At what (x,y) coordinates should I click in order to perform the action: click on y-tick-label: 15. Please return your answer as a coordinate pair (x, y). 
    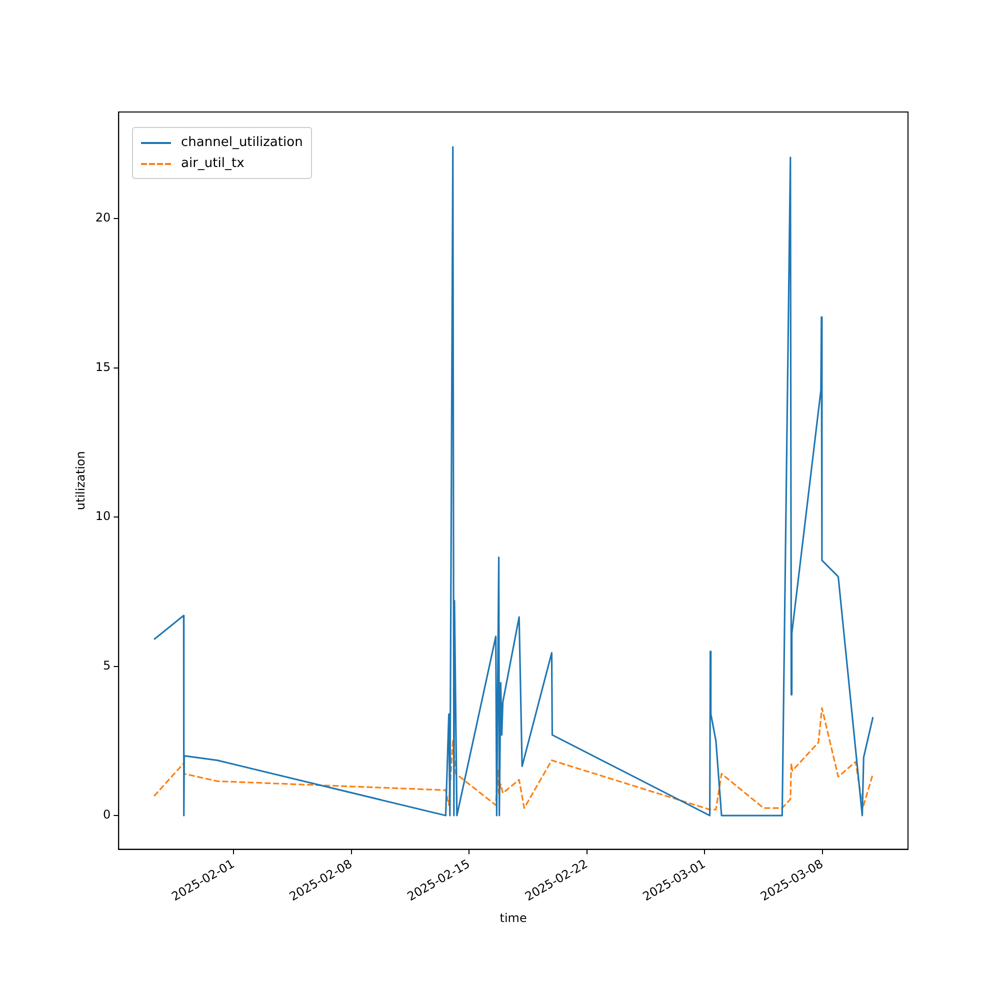
    Looking at the image, I should click on (103, 367).